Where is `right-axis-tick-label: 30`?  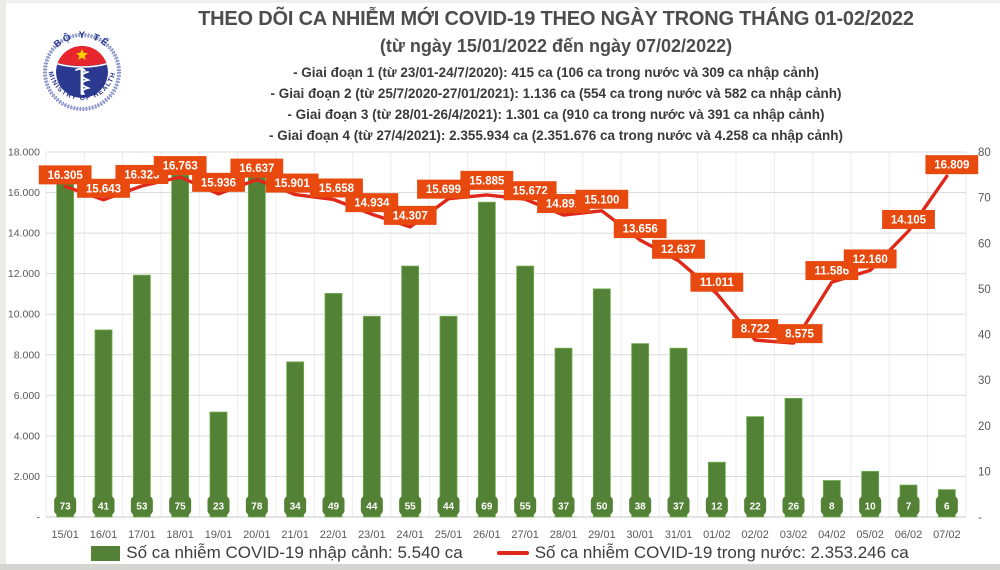
right-axis-tick-label: 30 is located at coordinates (984, 381).